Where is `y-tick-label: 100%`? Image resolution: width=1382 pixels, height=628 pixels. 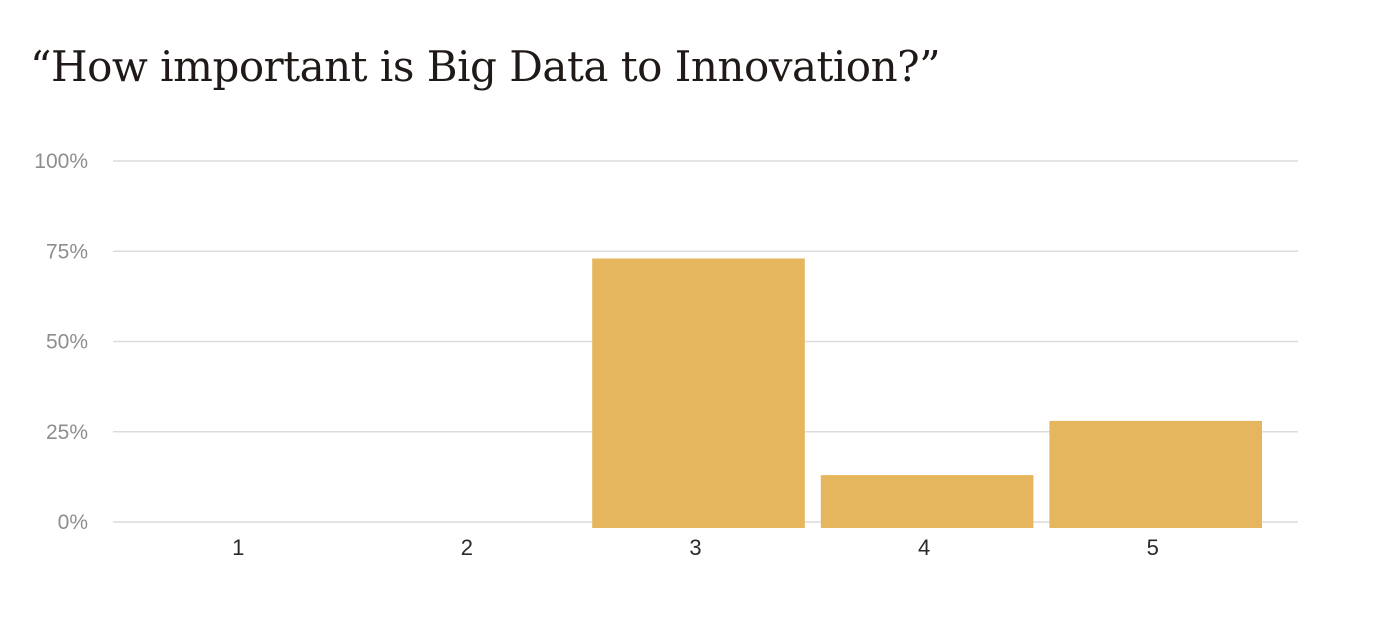 y-tick-label: 100% is located at coordinates (61, 161).